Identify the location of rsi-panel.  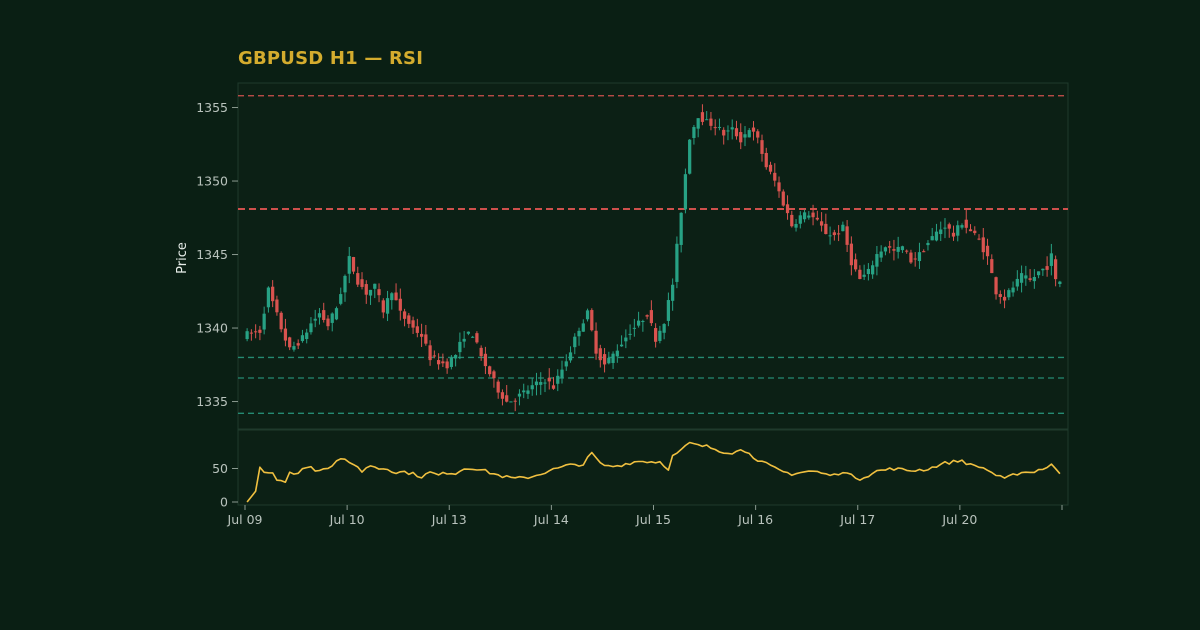
(653, 467).